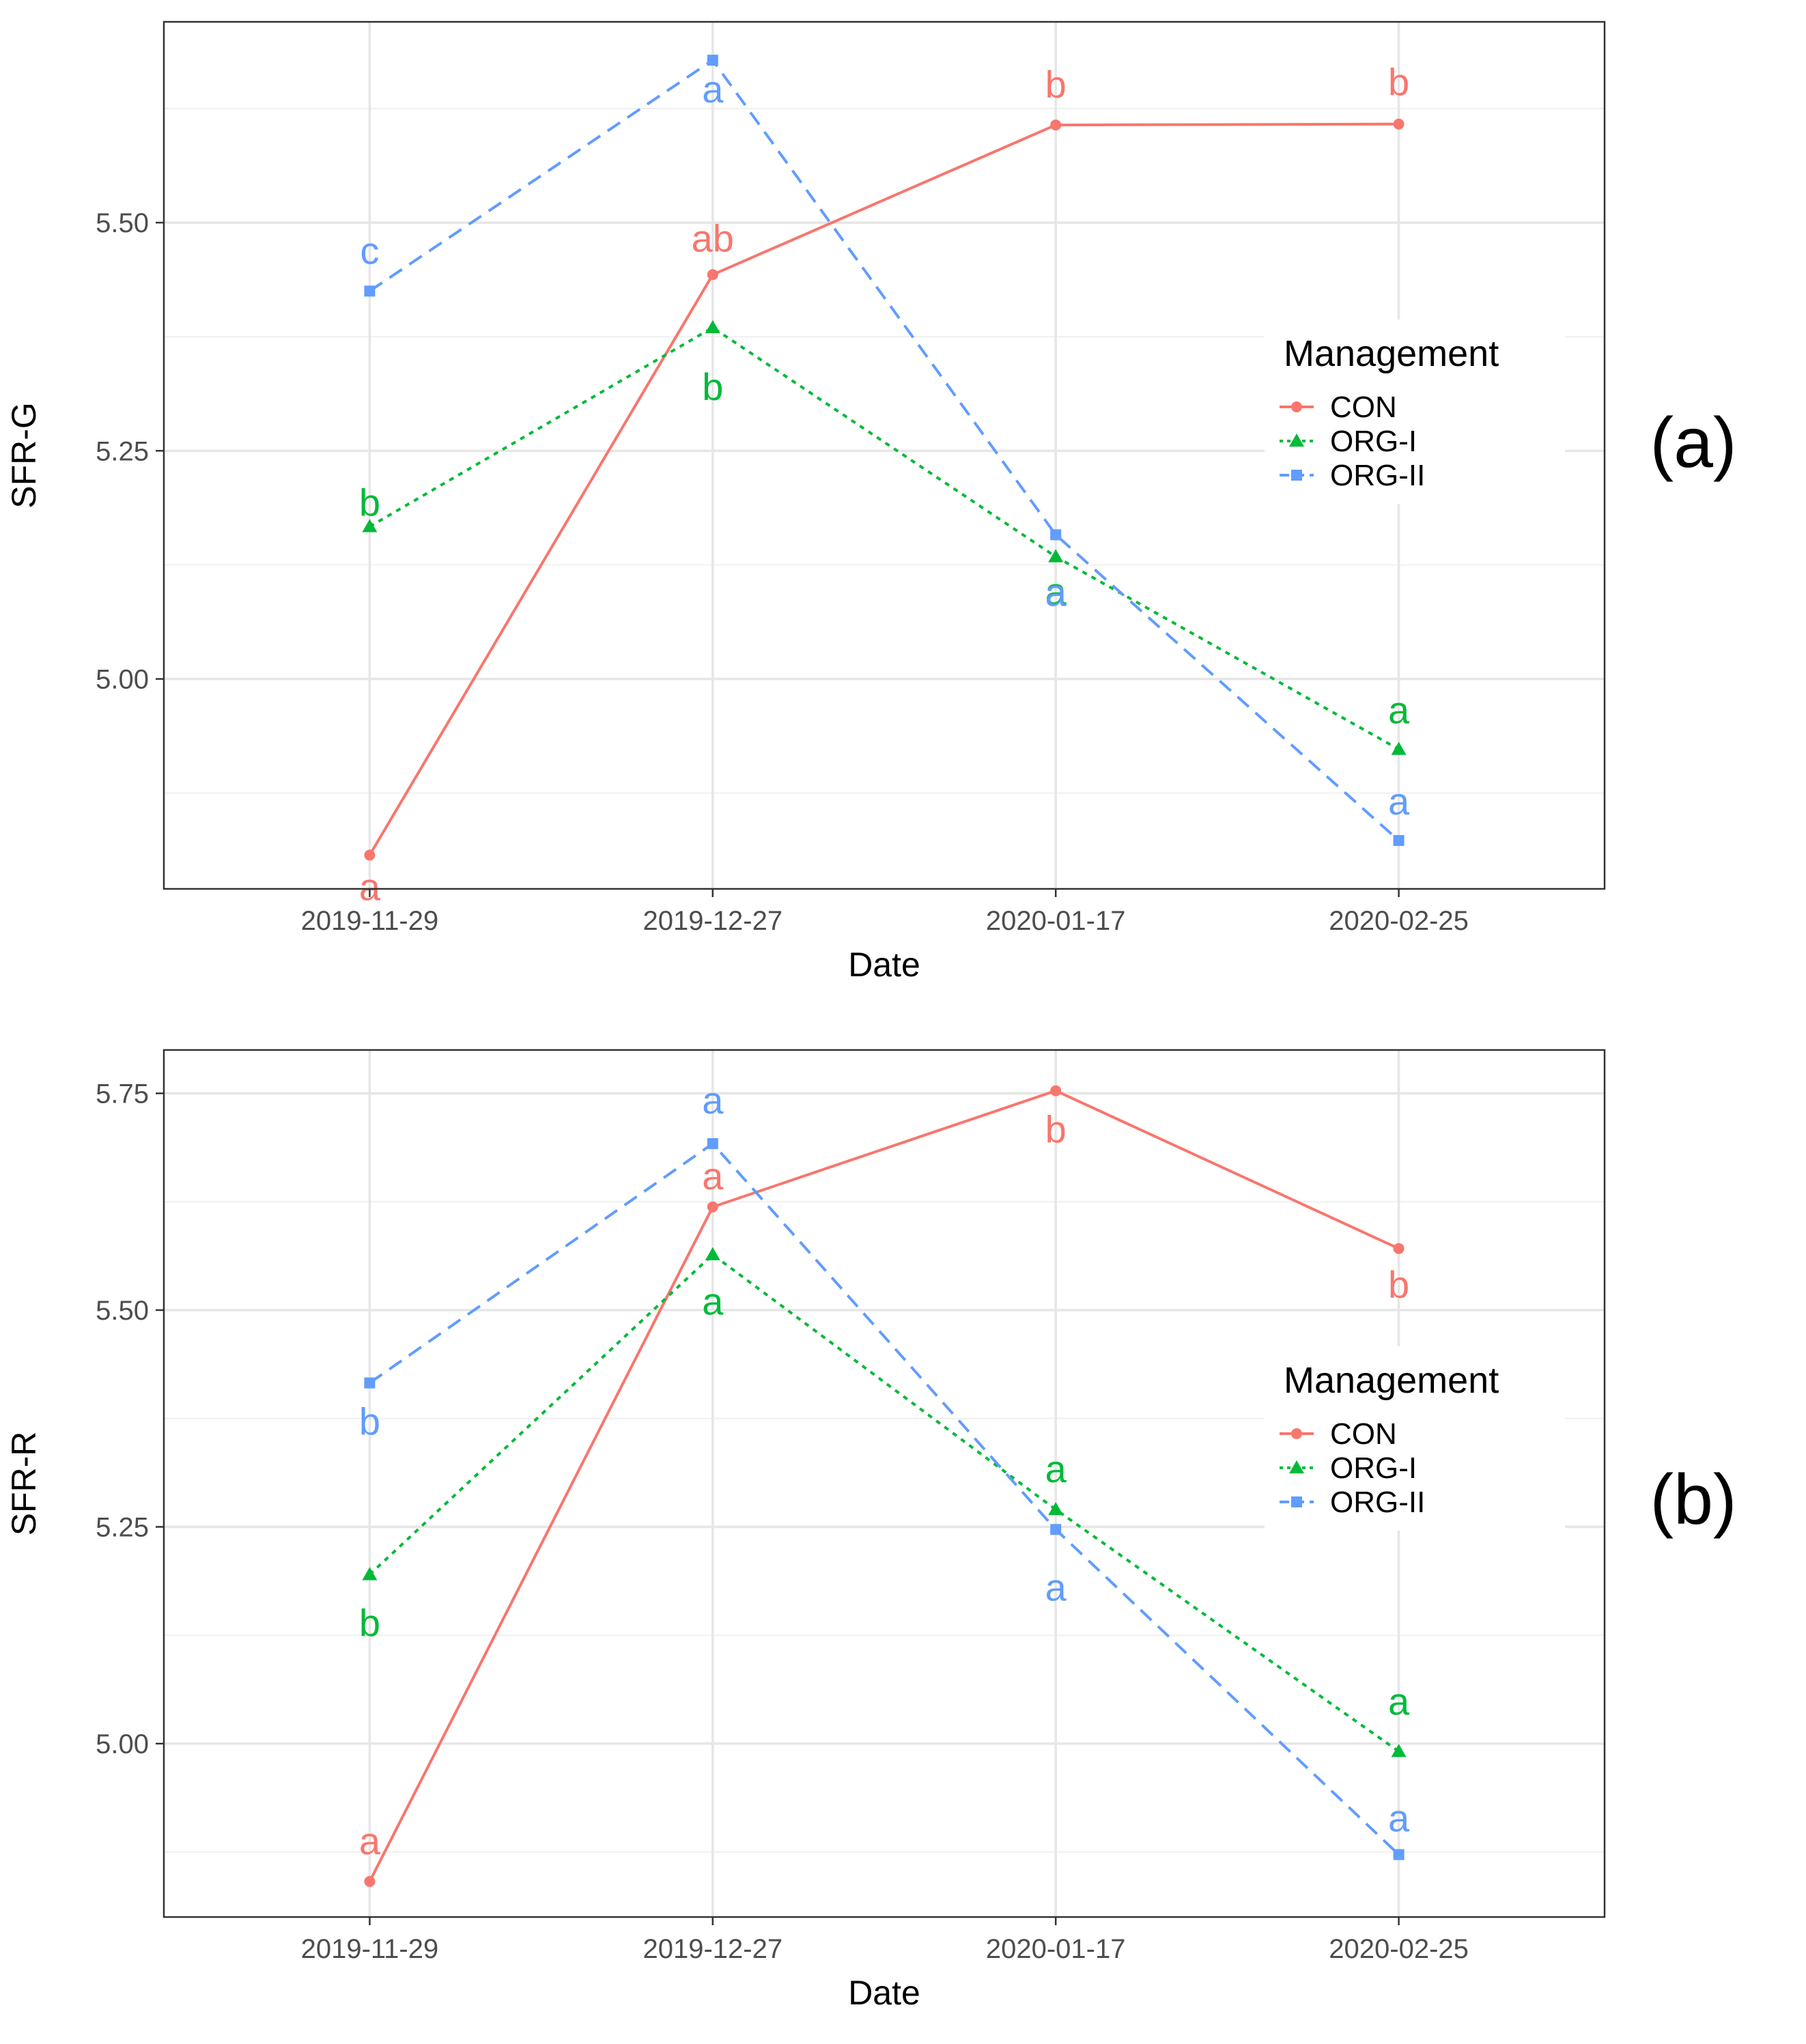  I want to click on y-axis-title: SFR-R, so click(24, 1484).